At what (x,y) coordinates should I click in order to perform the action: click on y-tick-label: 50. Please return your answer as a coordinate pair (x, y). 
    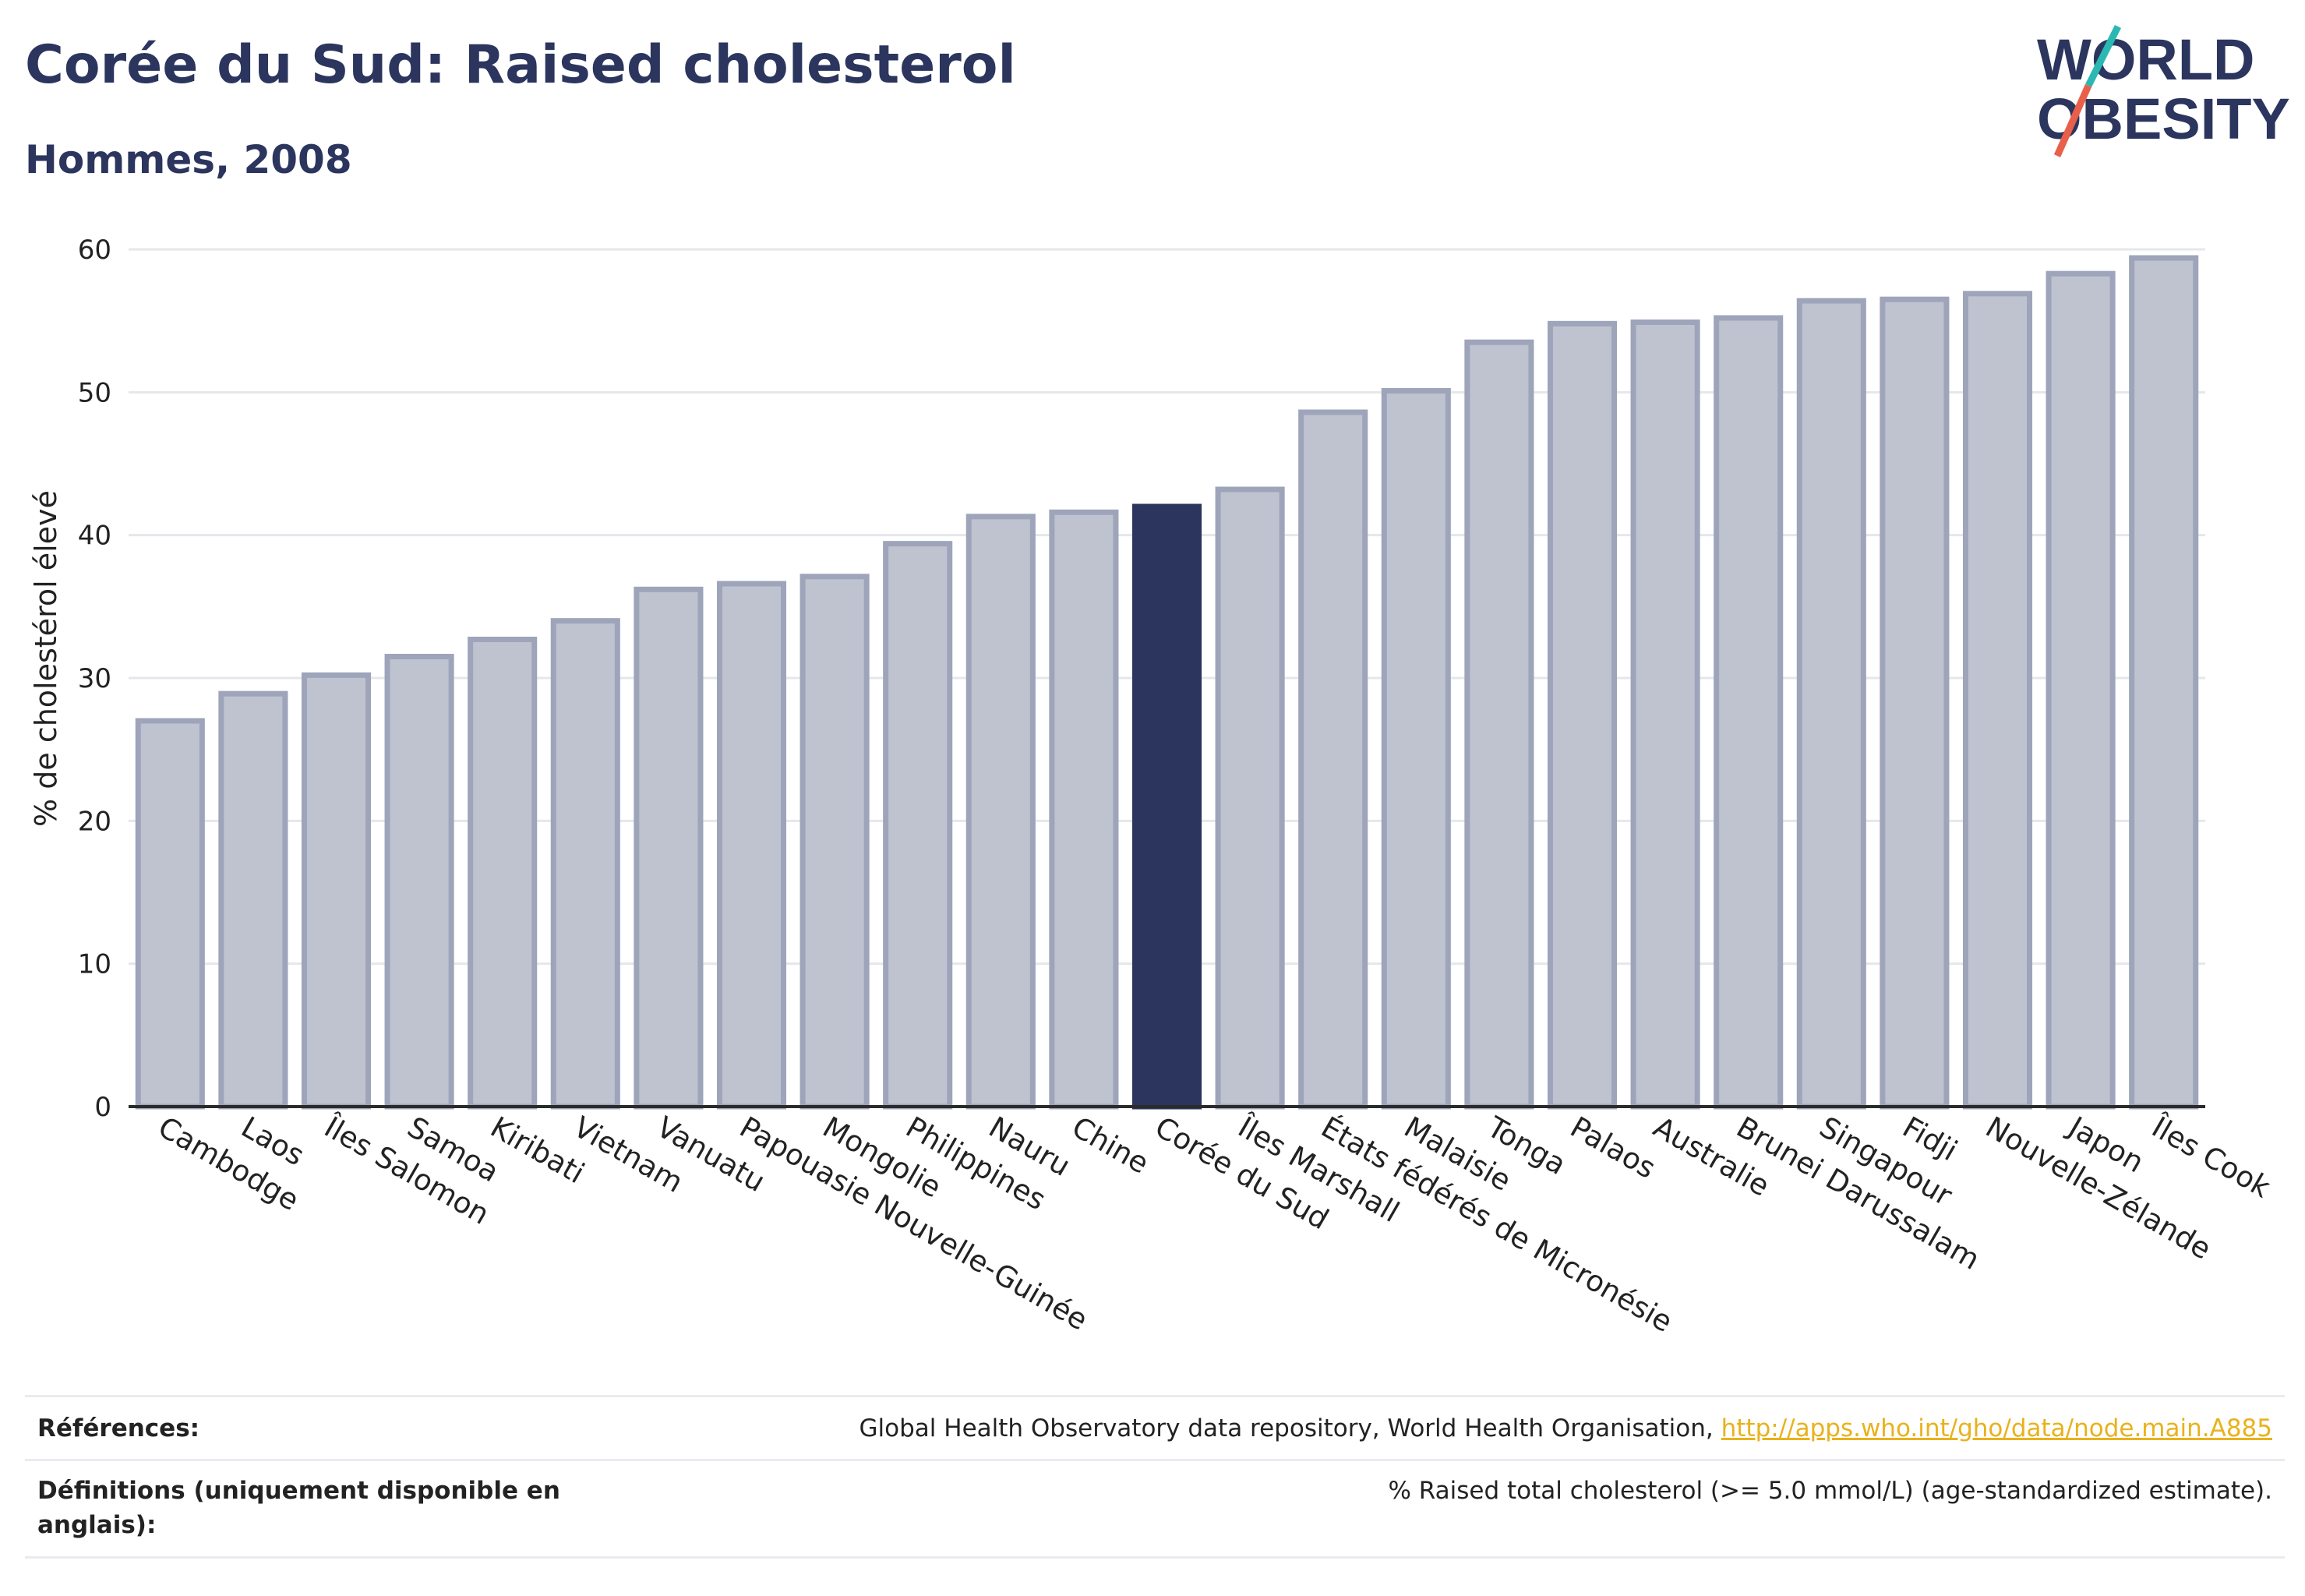
    Looking at the image, I should click on (94, 392).